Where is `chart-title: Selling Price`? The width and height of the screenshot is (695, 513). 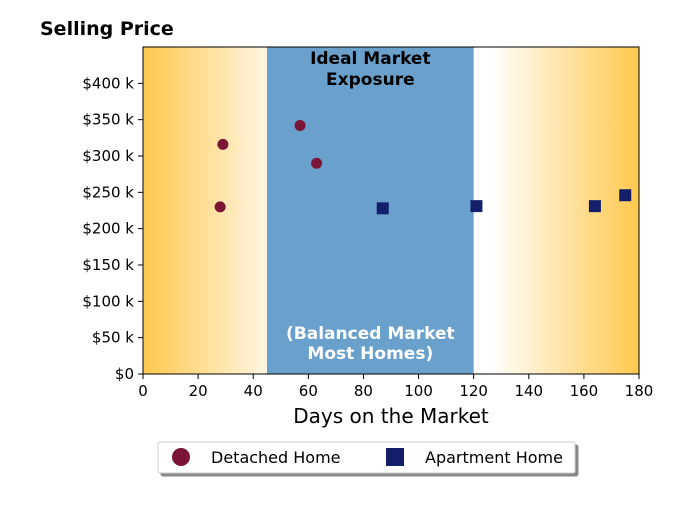 chart-title: Selling Price is located at coordinates (107, 29).